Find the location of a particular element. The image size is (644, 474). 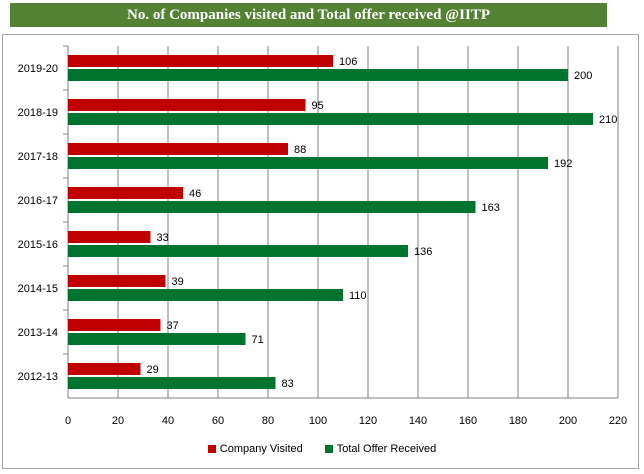

data-label-total-offer-received: 200 is located at coordinates (583, 76).